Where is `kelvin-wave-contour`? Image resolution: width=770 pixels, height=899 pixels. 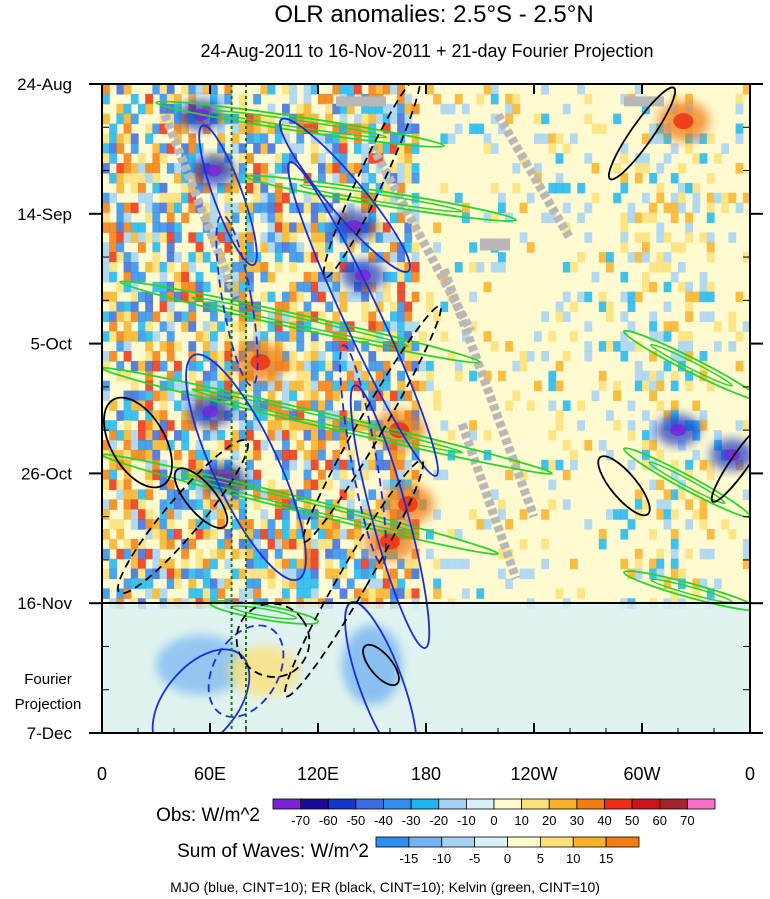
kelvin-wave-contour is located at coordinates (327, 421).